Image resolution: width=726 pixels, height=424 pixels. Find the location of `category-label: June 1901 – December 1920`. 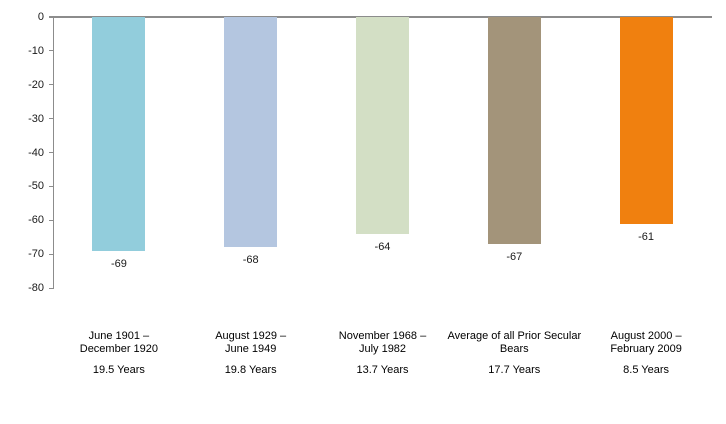

category-label: June 1901 – December 1920 is located at coordinates (119, 343).